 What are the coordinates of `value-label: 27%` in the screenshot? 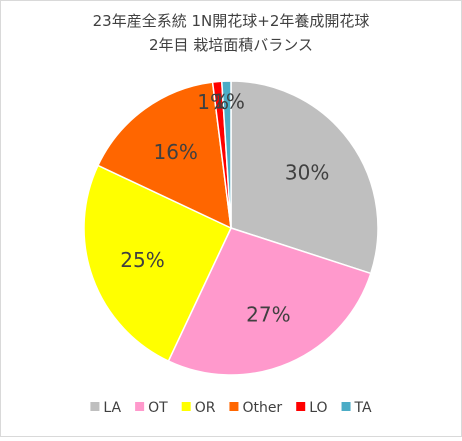 It's located at (268, 314).